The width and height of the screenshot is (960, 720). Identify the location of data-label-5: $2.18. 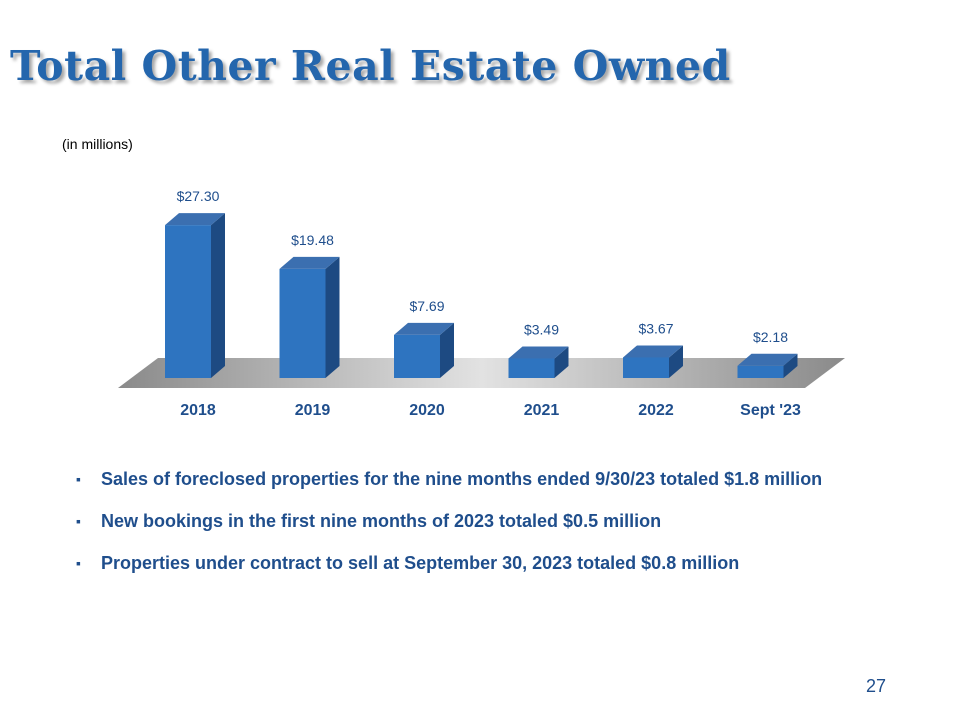
(770, 337).